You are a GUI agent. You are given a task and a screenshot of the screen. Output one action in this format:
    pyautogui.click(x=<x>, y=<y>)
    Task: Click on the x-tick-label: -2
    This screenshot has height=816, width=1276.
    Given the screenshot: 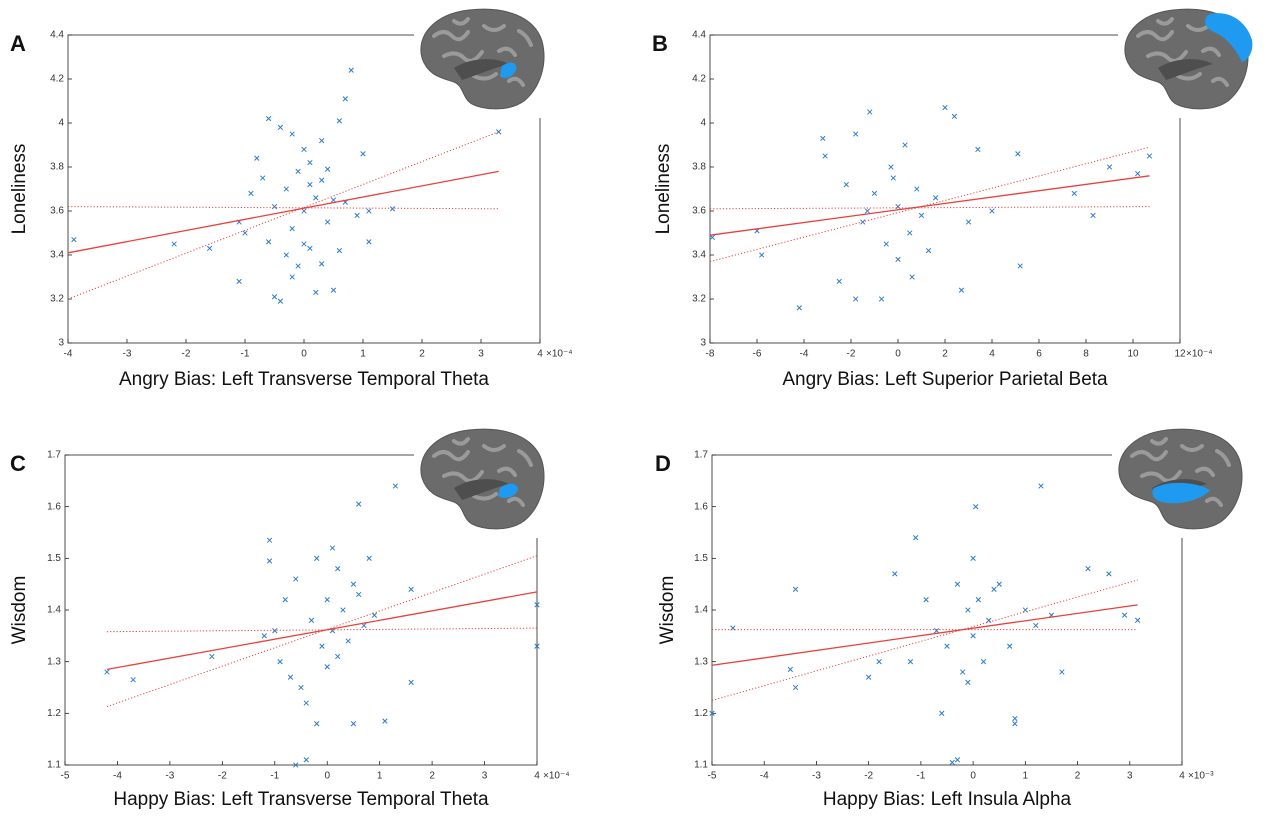 What is the action you would take?
    pyautogui.click(x=851, y=354)
    